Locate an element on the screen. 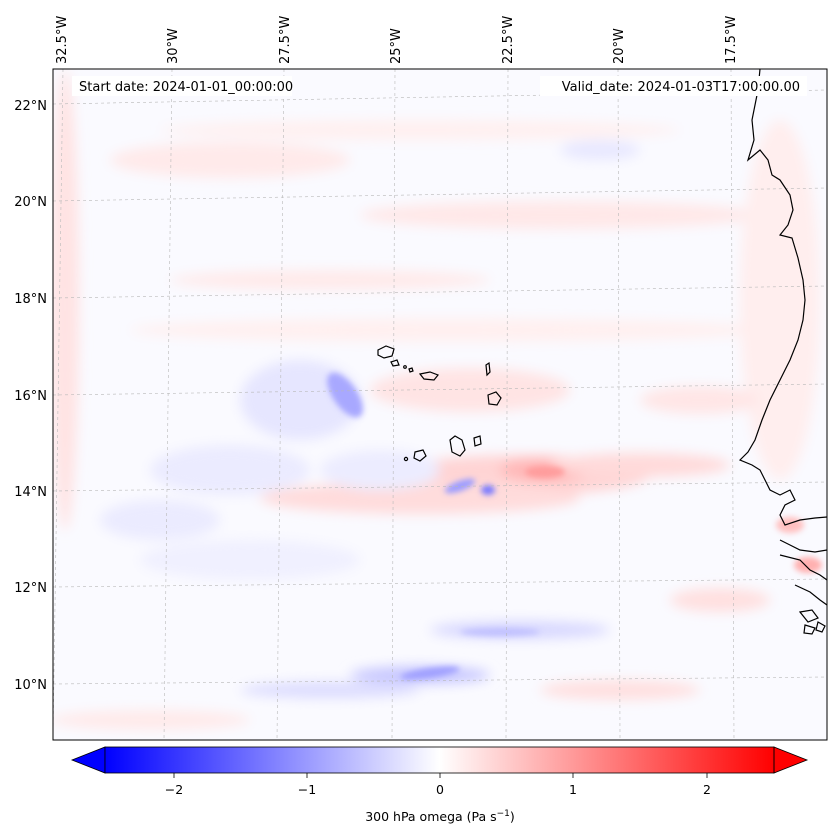  valid-date-label: Valid_date: 2024-01-03T17:00:00.00 is located at coordinates (681, 87).